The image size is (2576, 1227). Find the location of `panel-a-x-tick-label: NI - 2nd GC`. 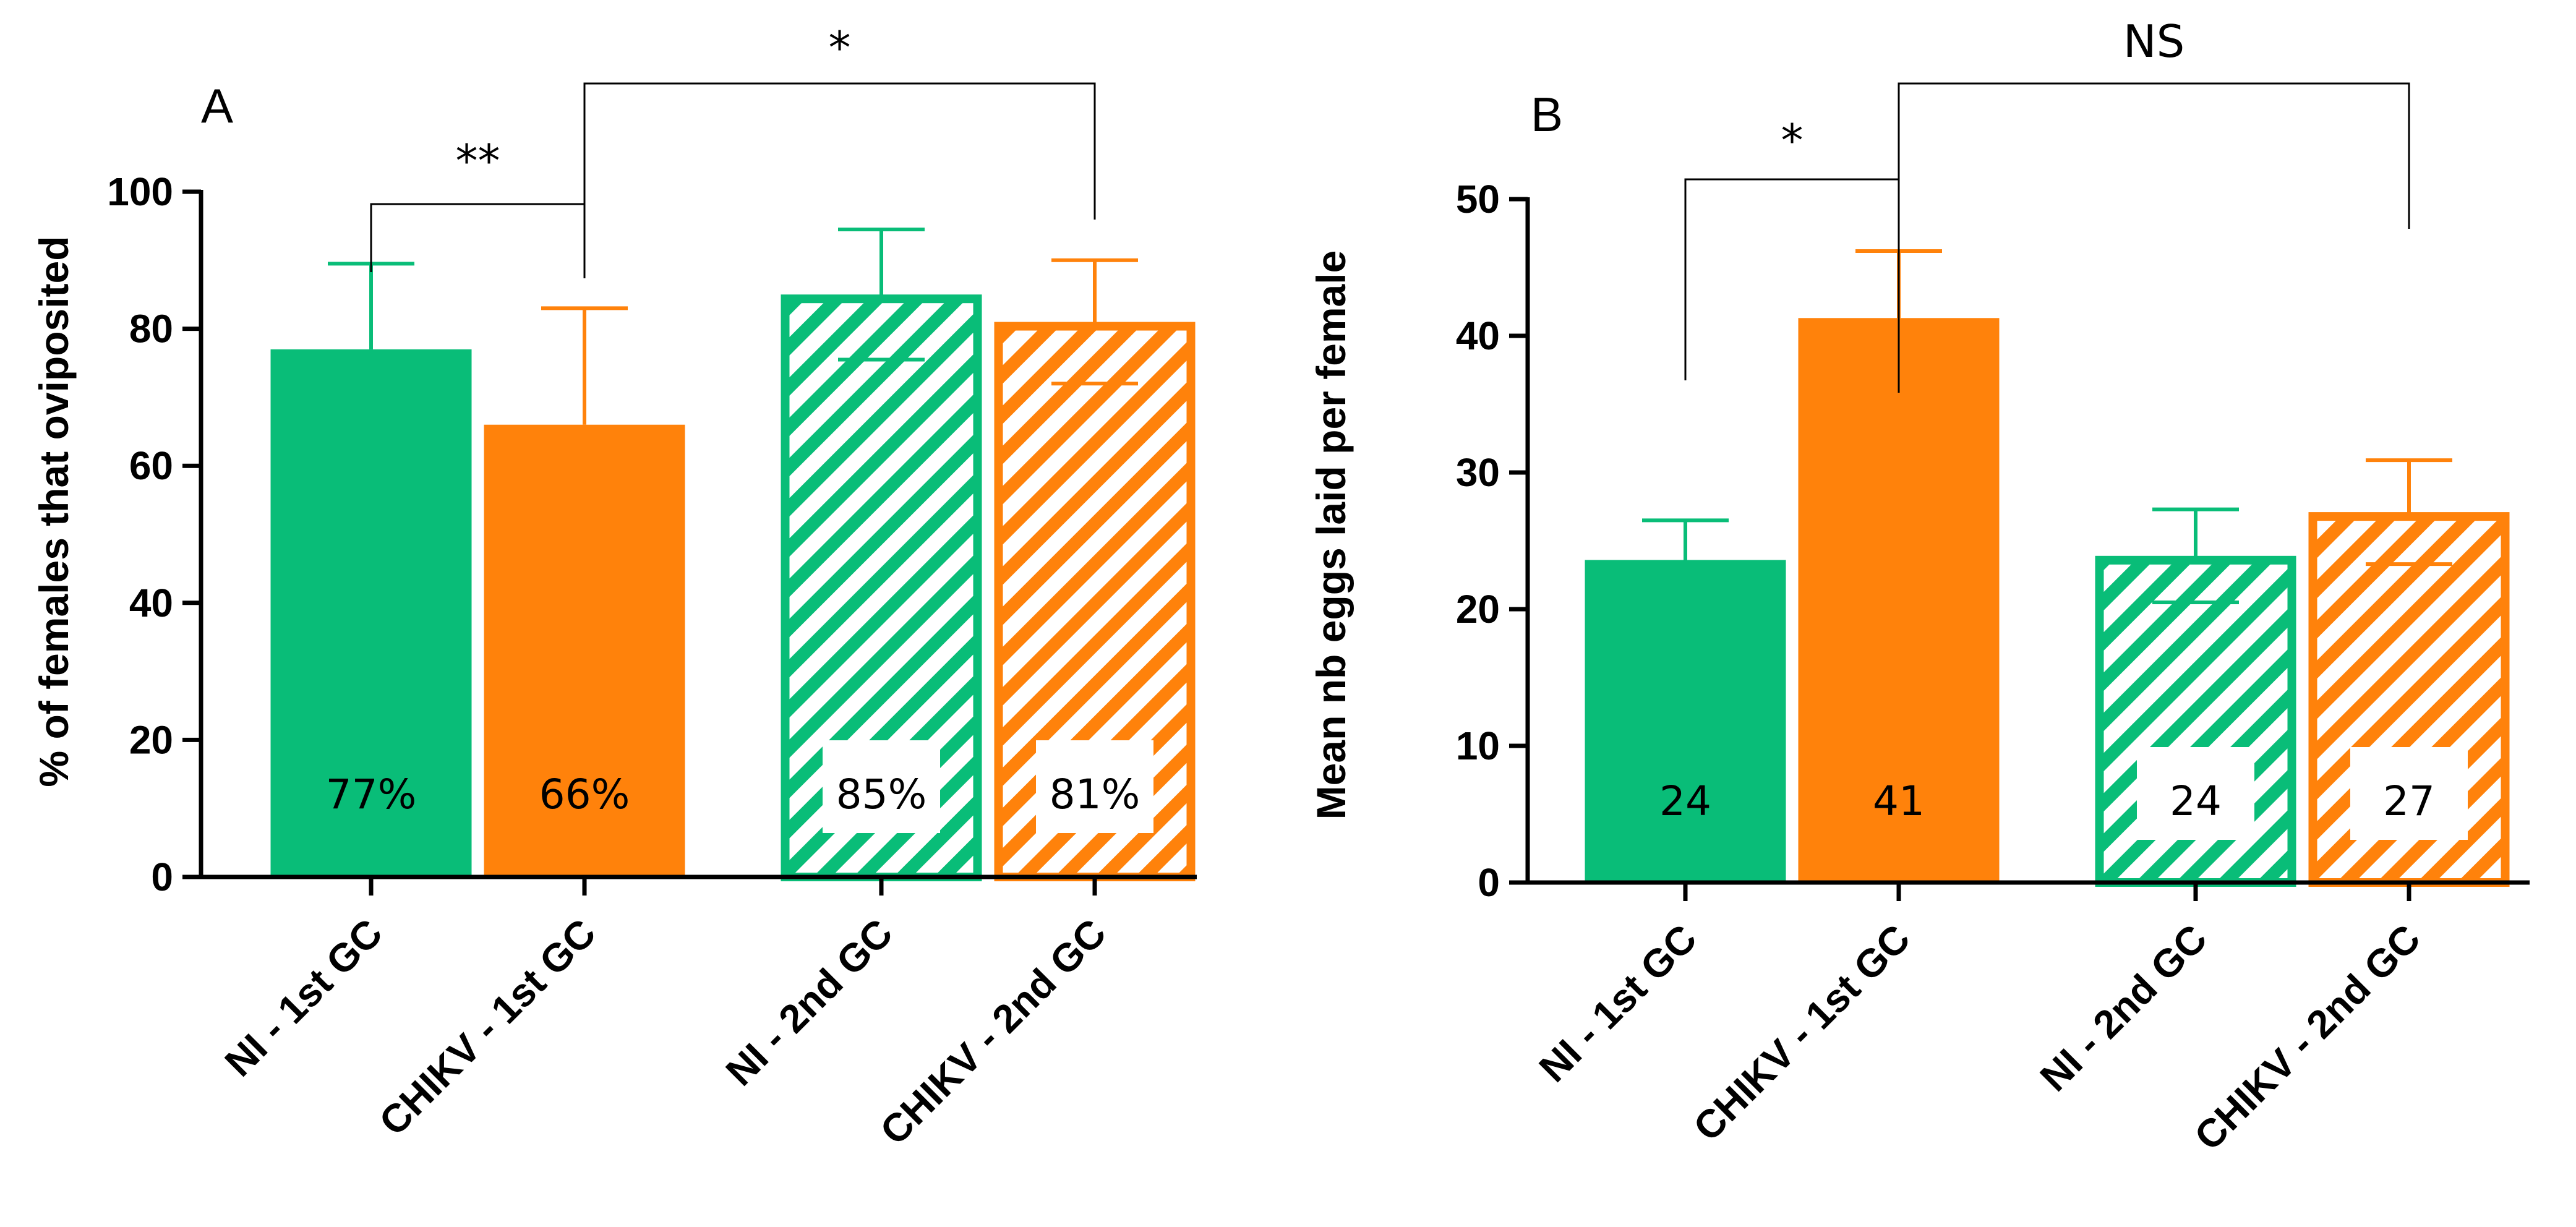

panel-a-x-tick-label: NI - 2nd GC is located at coordinates (809, 1002).